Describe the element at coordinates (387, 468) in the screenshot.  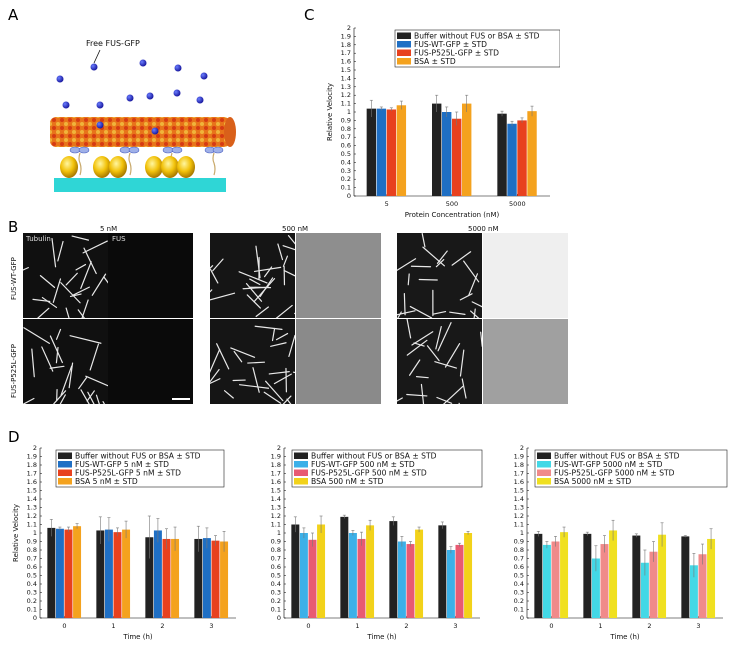
I see `legend-box` at that location.